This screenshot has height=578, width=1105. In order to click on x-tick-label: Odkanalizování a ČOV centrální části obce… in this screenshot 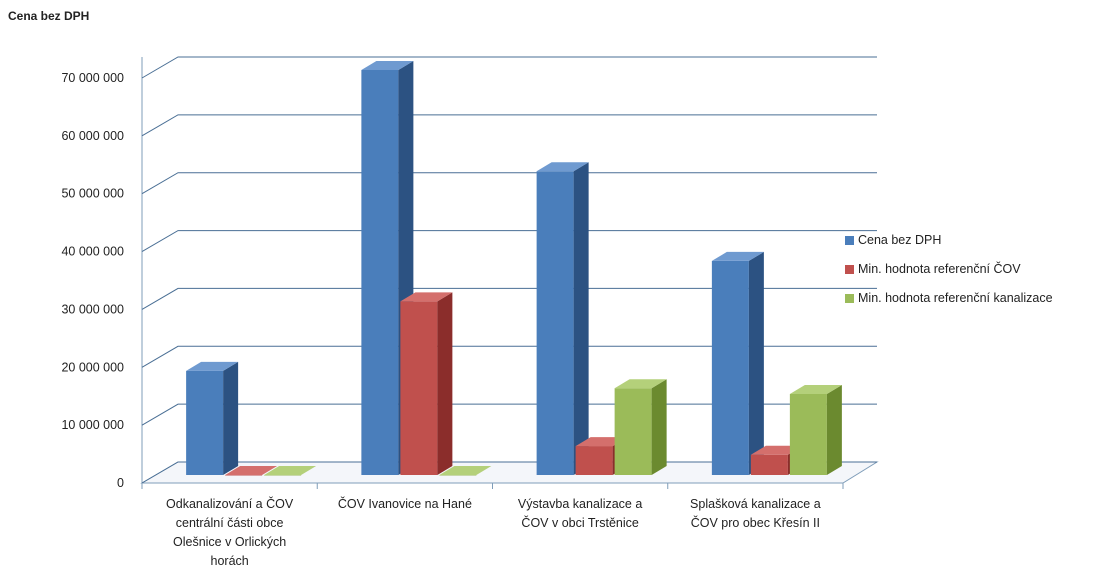, I will do `click(230, 532)`.